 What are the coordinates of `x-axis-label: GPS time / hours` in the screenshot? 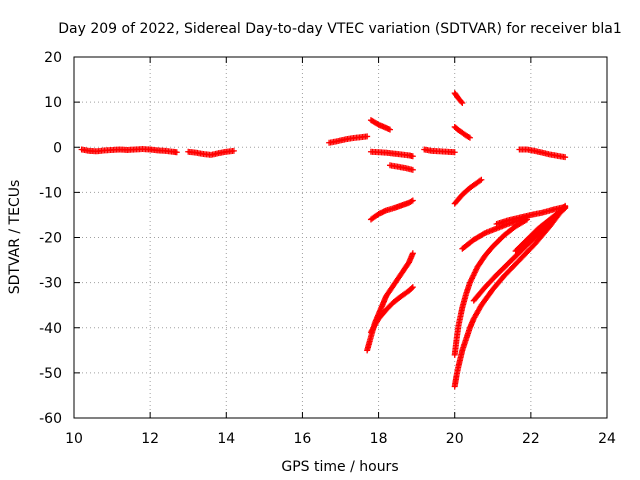 It's located at (339, 467).